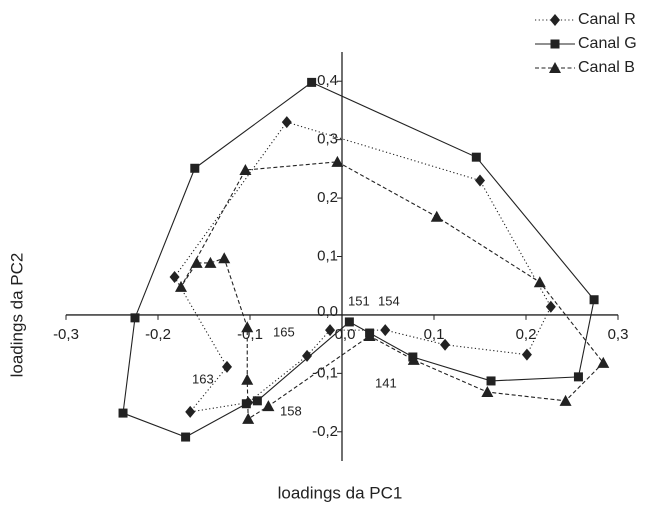  I want to click on legend-label: Canal R, so click(607, 19).